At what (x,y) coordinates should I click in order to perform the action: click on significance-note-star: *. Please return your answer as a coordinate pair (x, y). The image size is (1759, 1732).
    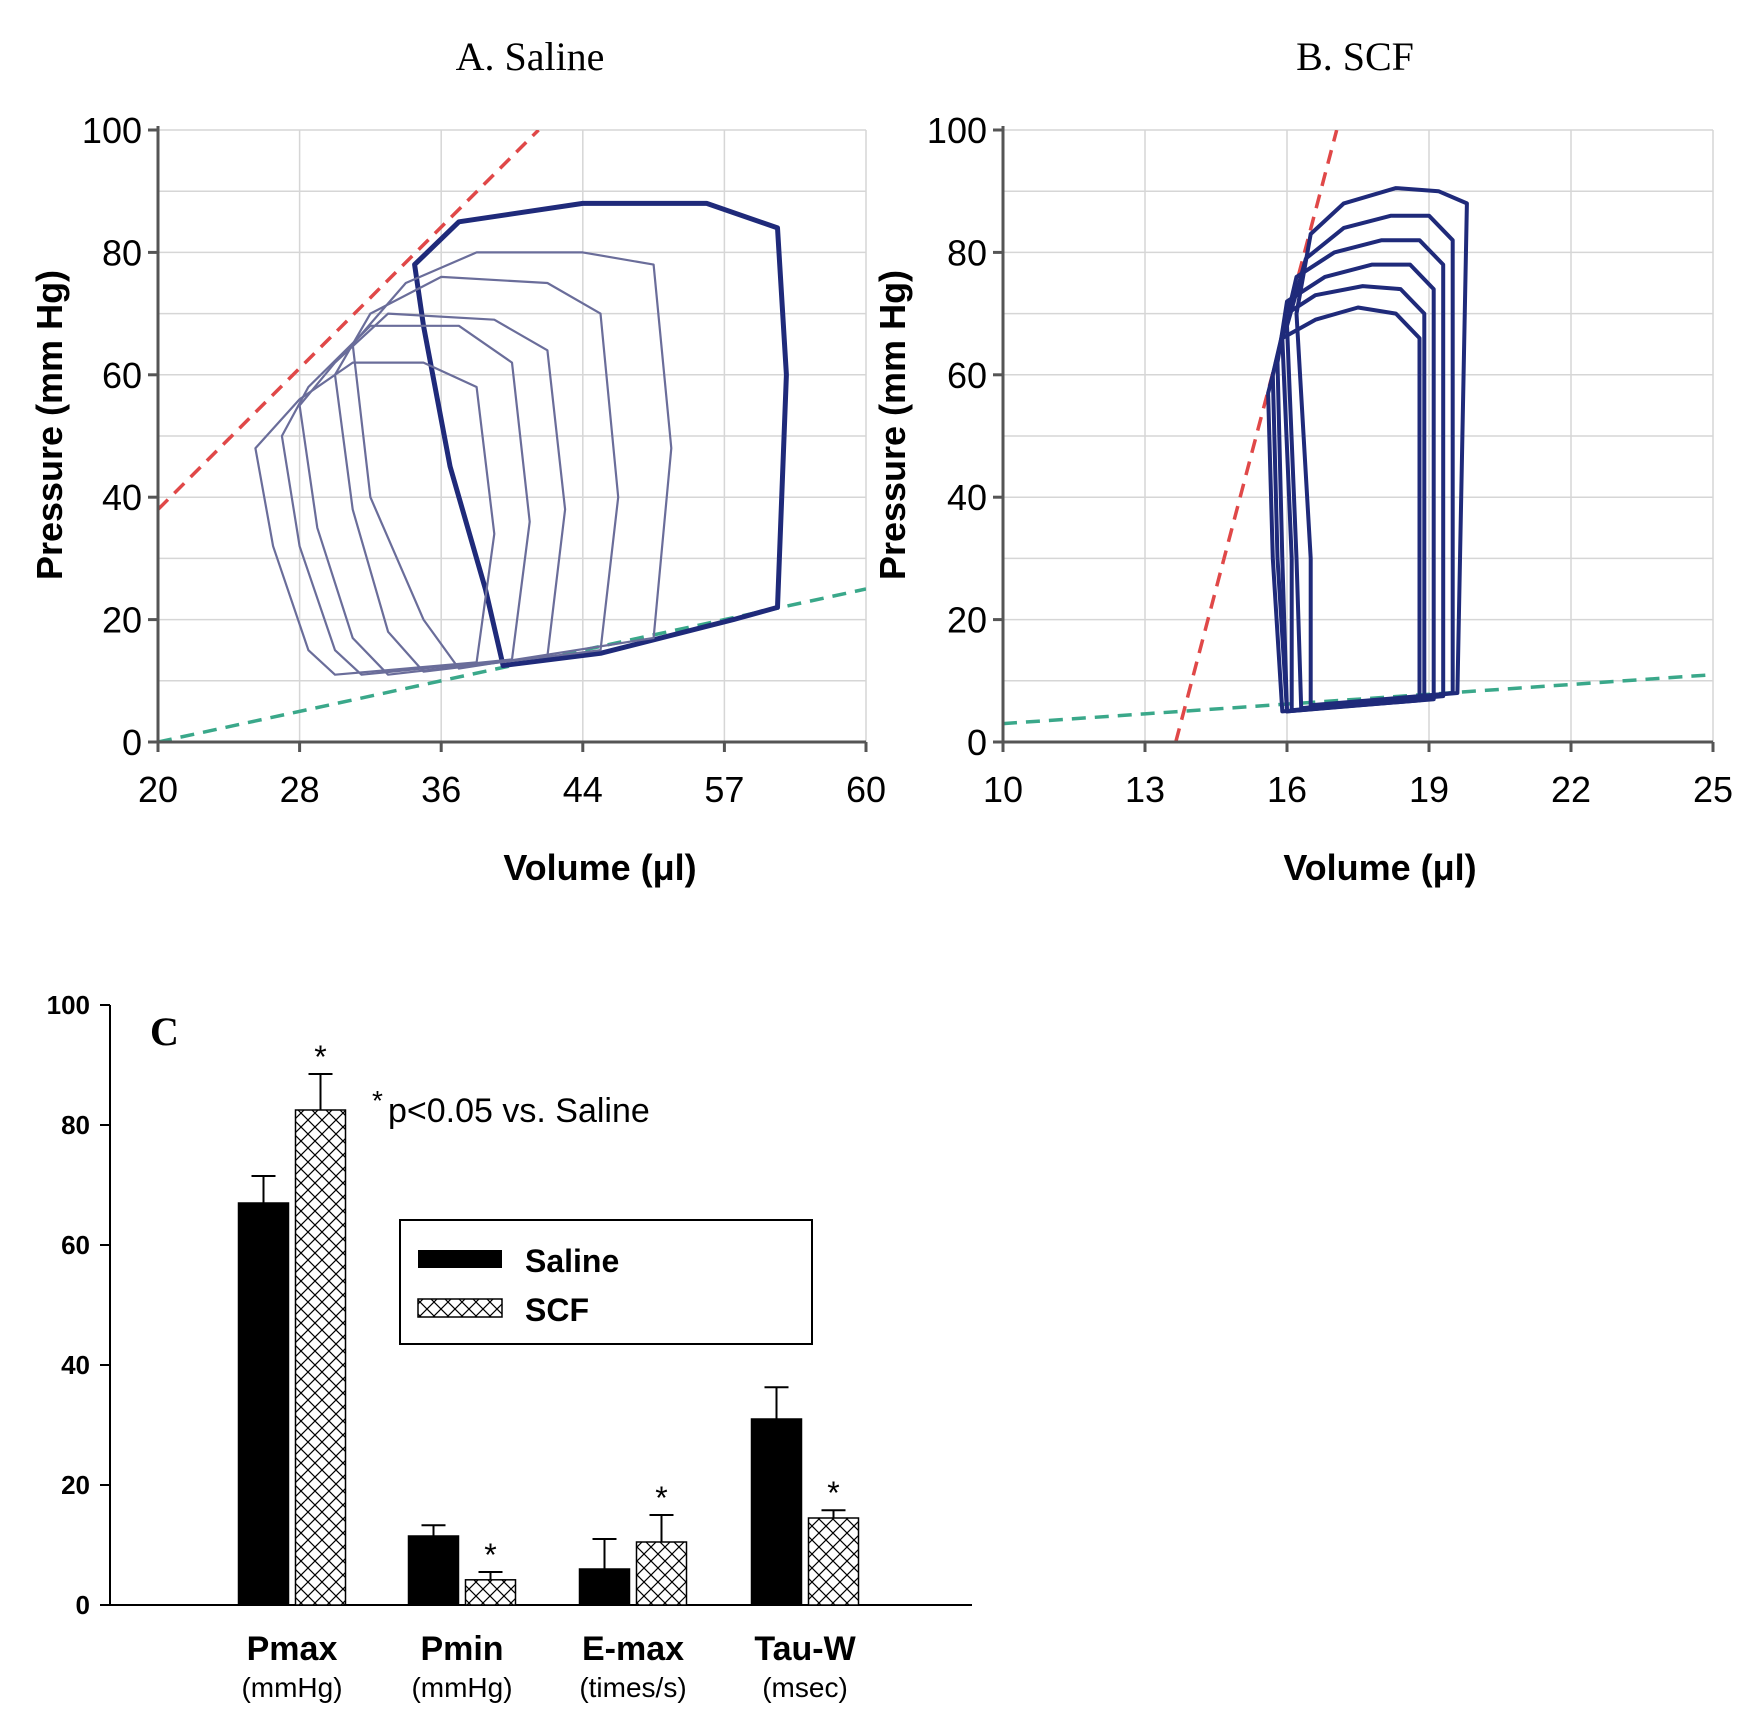
    Looking at the image, I should click on (377, 1100).